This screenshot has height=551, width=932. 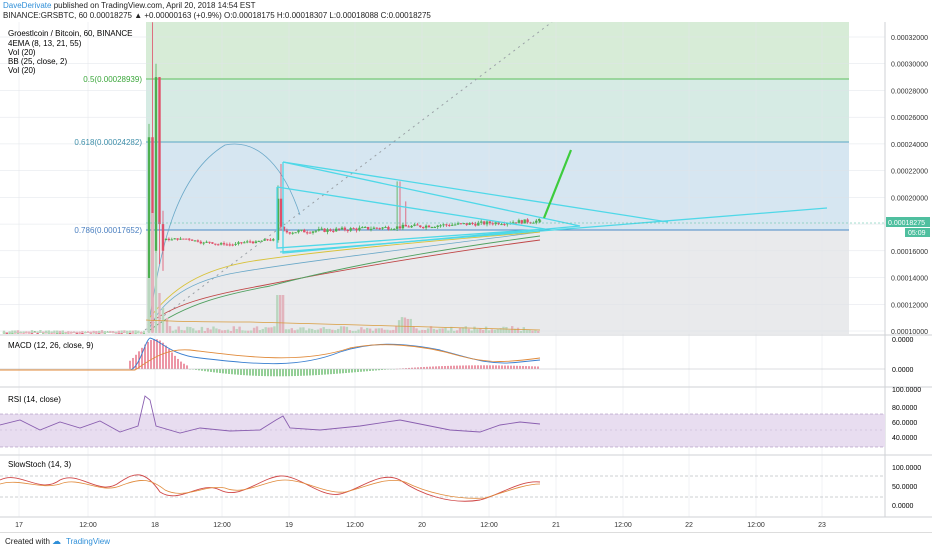 What do you see at coordinates (411, 217) in the screenshot?
I see `triangle-inner` at bounding box center [411, 217].